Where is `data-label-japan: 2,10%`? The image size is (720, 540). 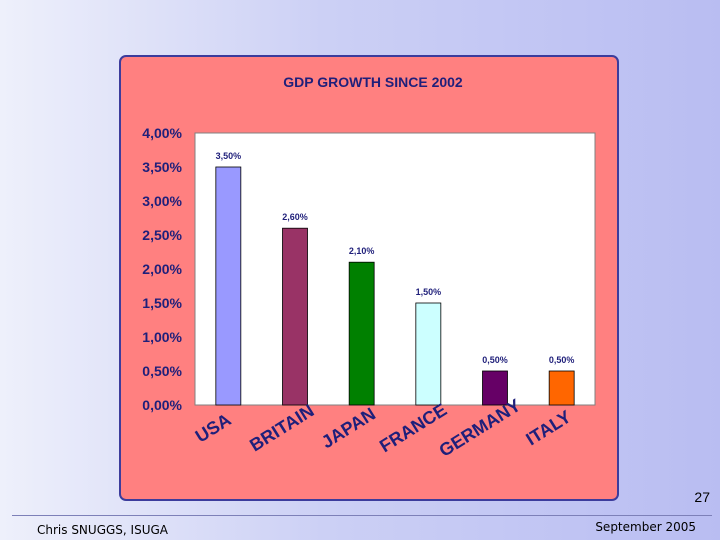
data-label-japan: 2,10% is located at coordinates (362, 251).